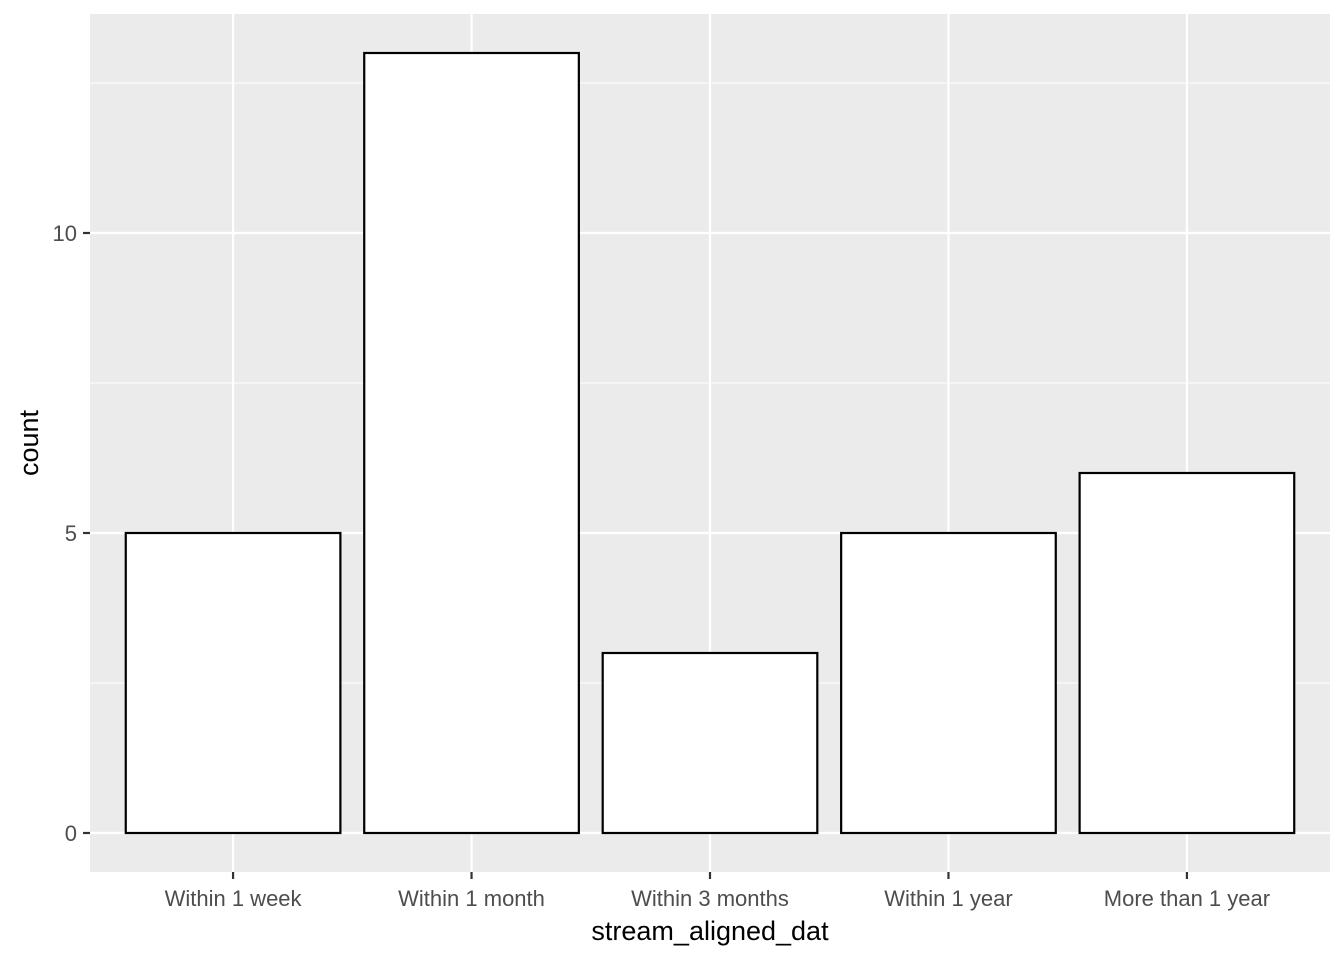  What do you see at coordinates (710, 931) in the screenshot?
I see `x-axis-title: stream_aligned_dat` at bounding box center [710, 931].